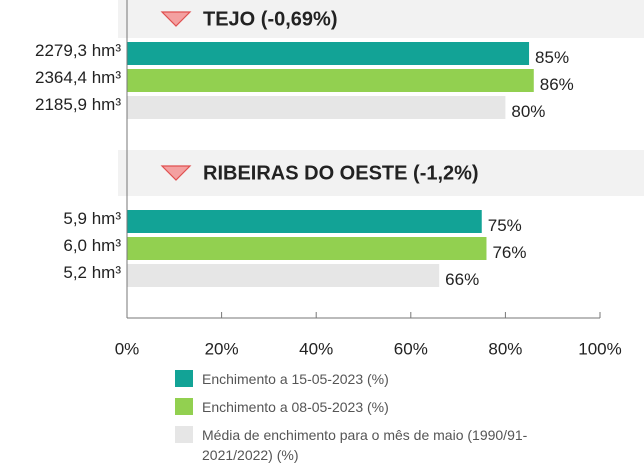 This screenshot has height=473, width=644. What do you see at coordinates (295, 407) in the screenshot?
I see `legend-label: Enchimento a 08-05-2023 (%)` at bounding box center [295, 407].